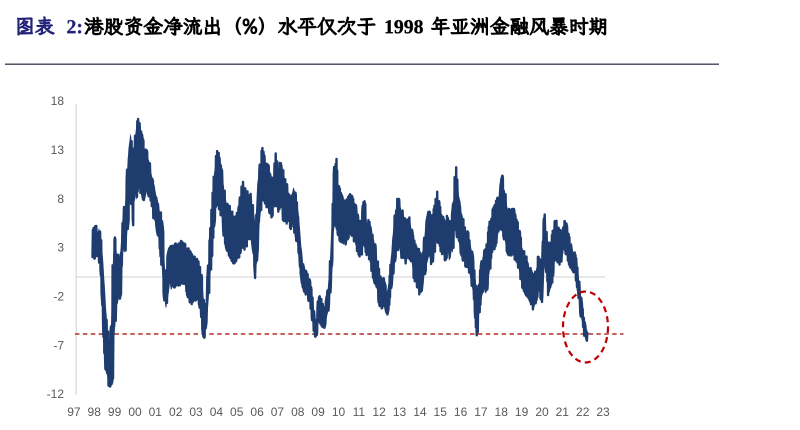 Image resolution: width=800 pixels, height=430 pixels. What do you see at coordinates (563, 412) in the screenshot?
I see `svg-text: 21` at bounding box center [563, 412].